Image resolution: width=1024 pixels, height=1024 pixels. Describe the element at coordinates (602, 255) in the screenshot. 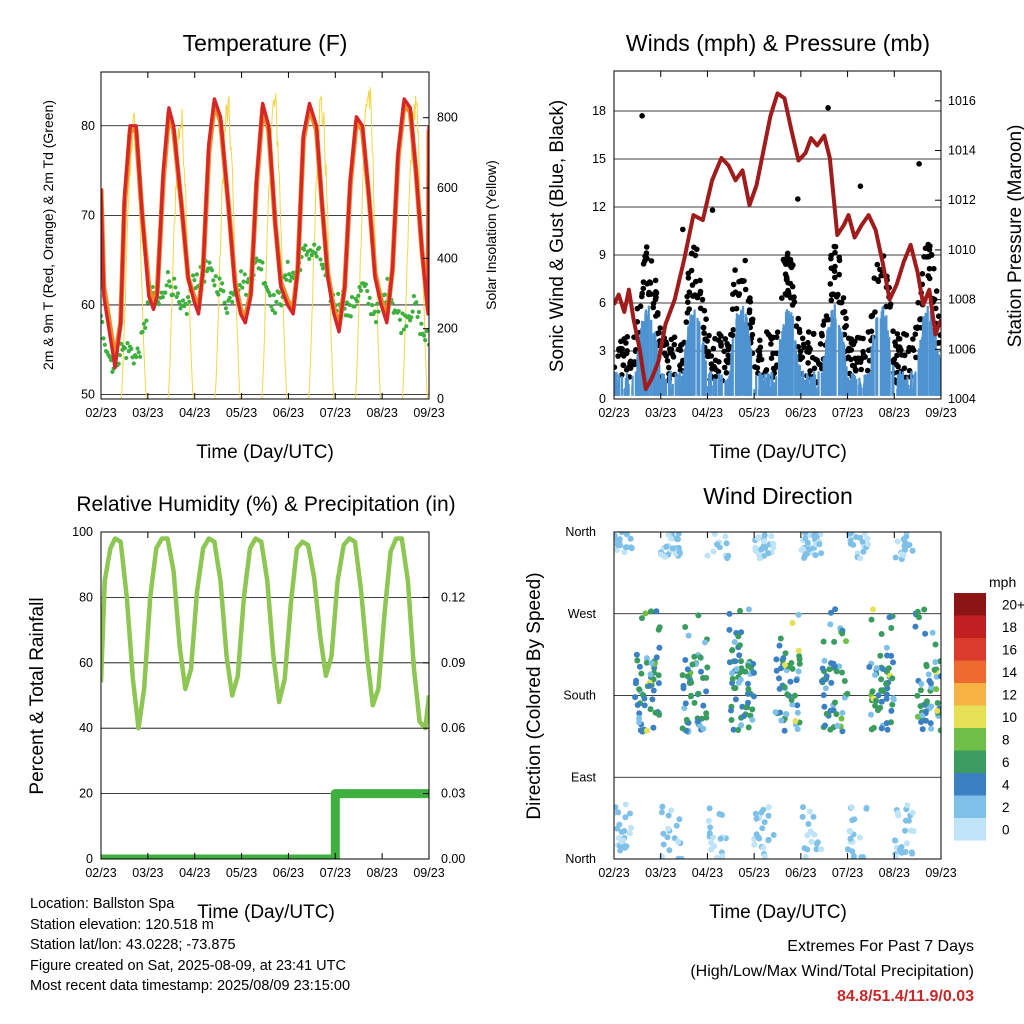

I see `winds-ytick-label: 9` at that location.